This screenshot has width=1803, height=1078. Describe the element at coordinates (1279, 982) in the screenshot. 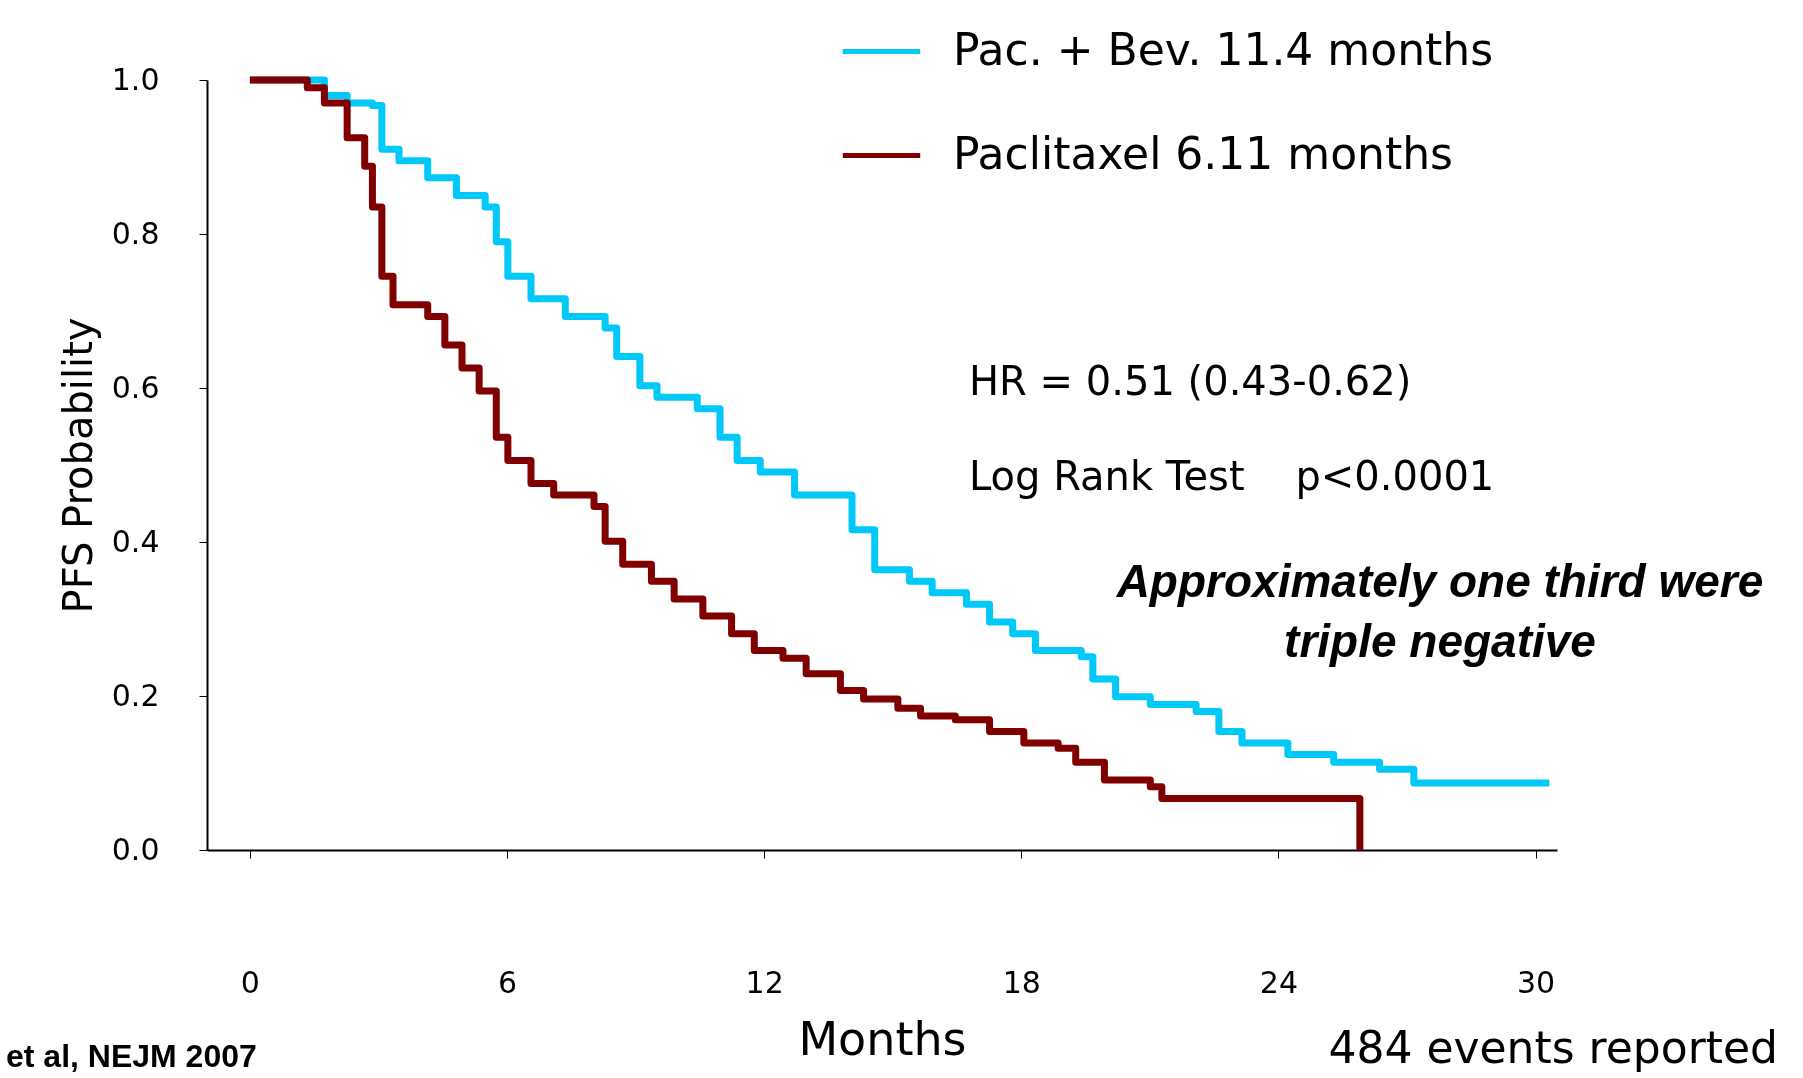

I see `x-tick-label: 24` at that location.